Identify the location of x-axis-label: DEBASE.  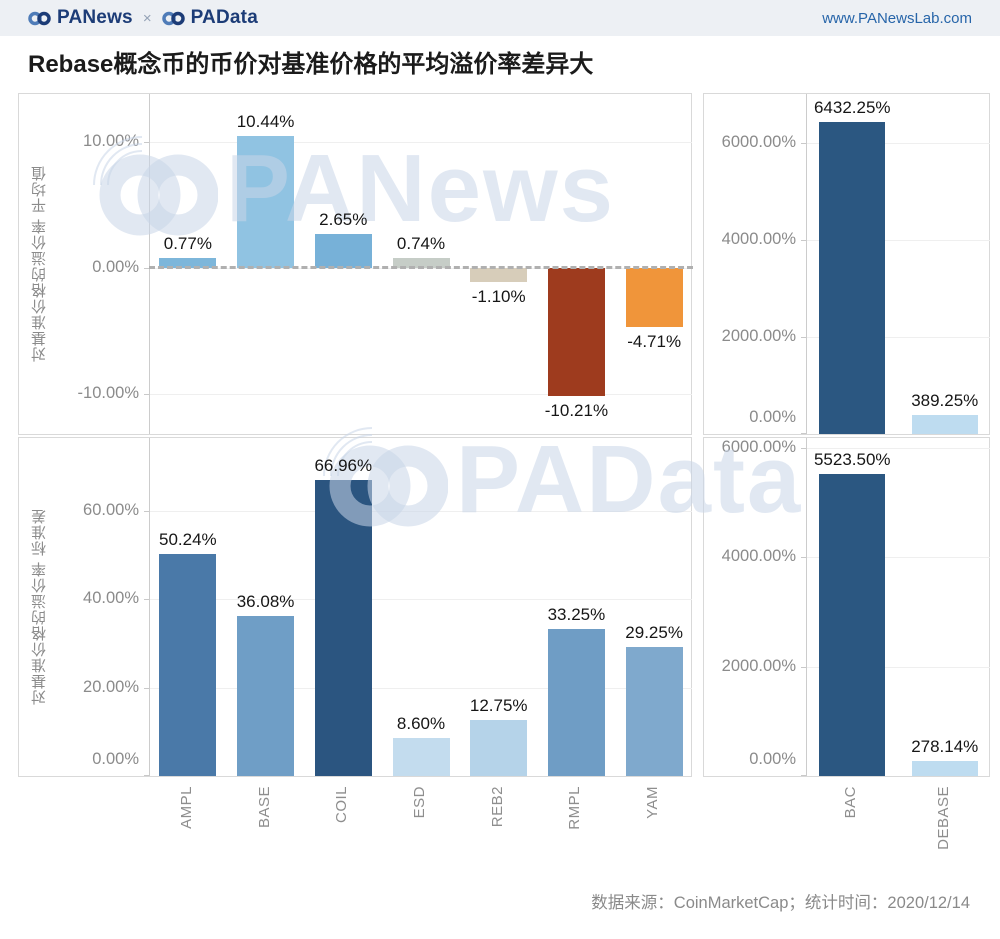
(943, 818).